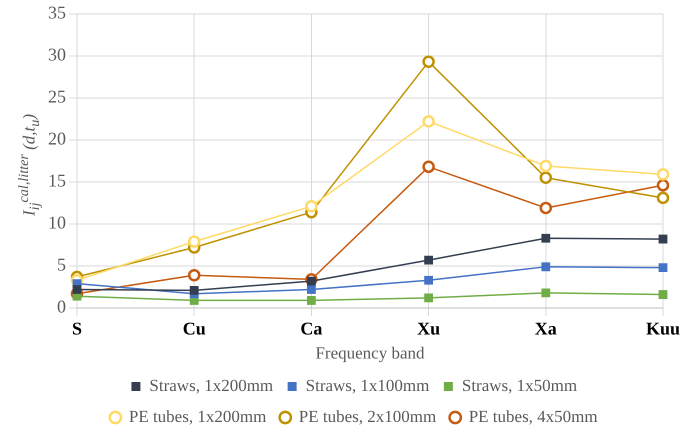 The width and height of the screenshot is (693, 440). What do you see at coordinates (57, 96) in the screenshot?
I see `y-tick-label: 25` at bounding box center [57, 96].